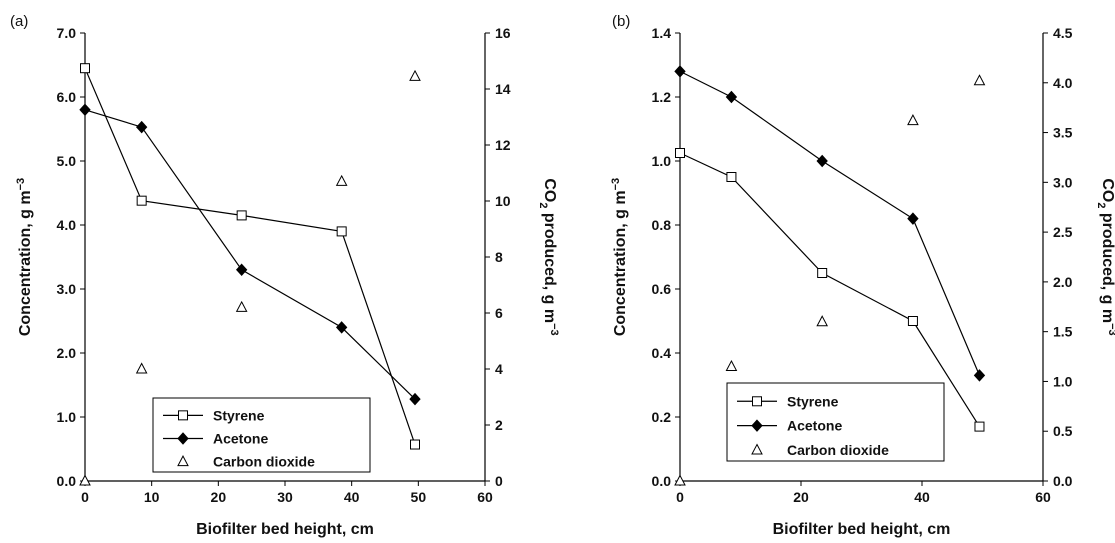  I want to click on y2-tick-label: 16, so click(503, 33).